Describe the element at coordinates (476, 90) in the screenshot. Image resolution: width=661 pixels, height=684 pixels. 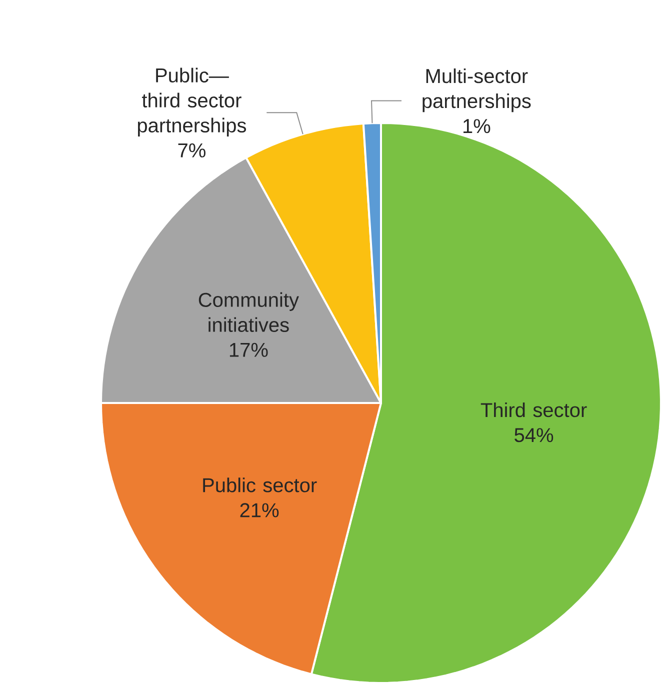
I see `slice-label: Multi-sector partnerships` at that location.